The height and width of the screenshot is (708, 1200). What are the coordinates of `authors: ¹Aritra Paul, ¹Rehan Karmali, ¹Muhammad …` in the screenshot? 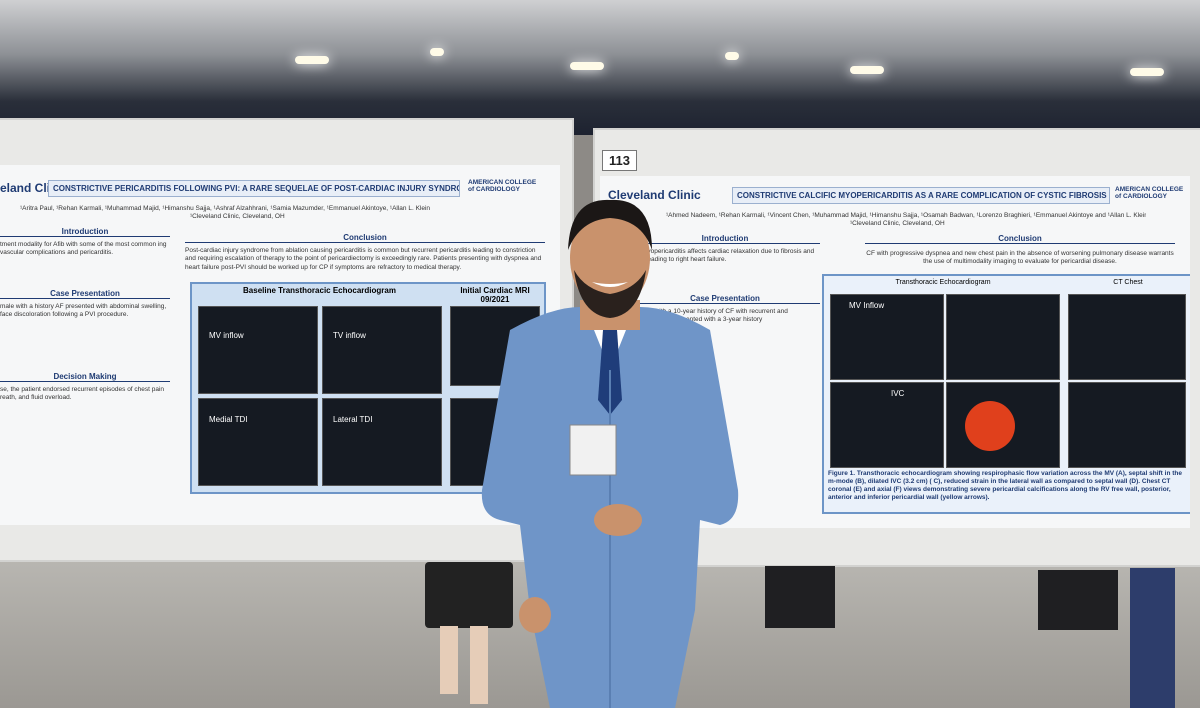 It's located at (225, 208).